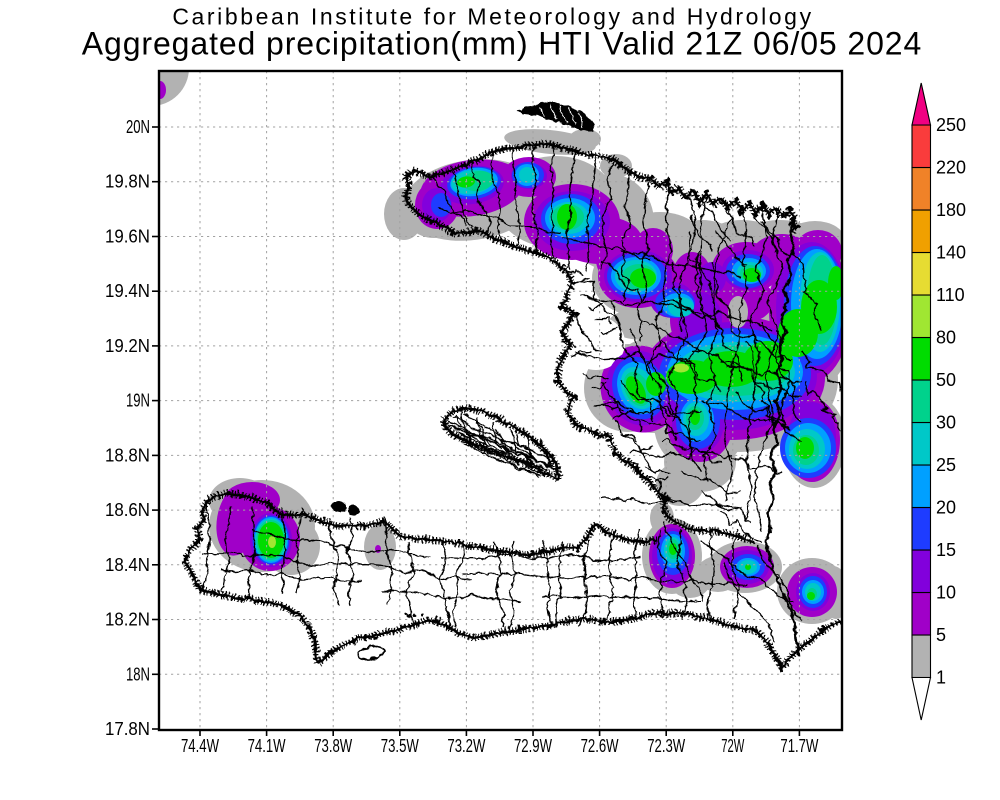 The height and width of the screenshot is (800, 1000). I want to click on svg-text: 74.4W, so click(200, 746).